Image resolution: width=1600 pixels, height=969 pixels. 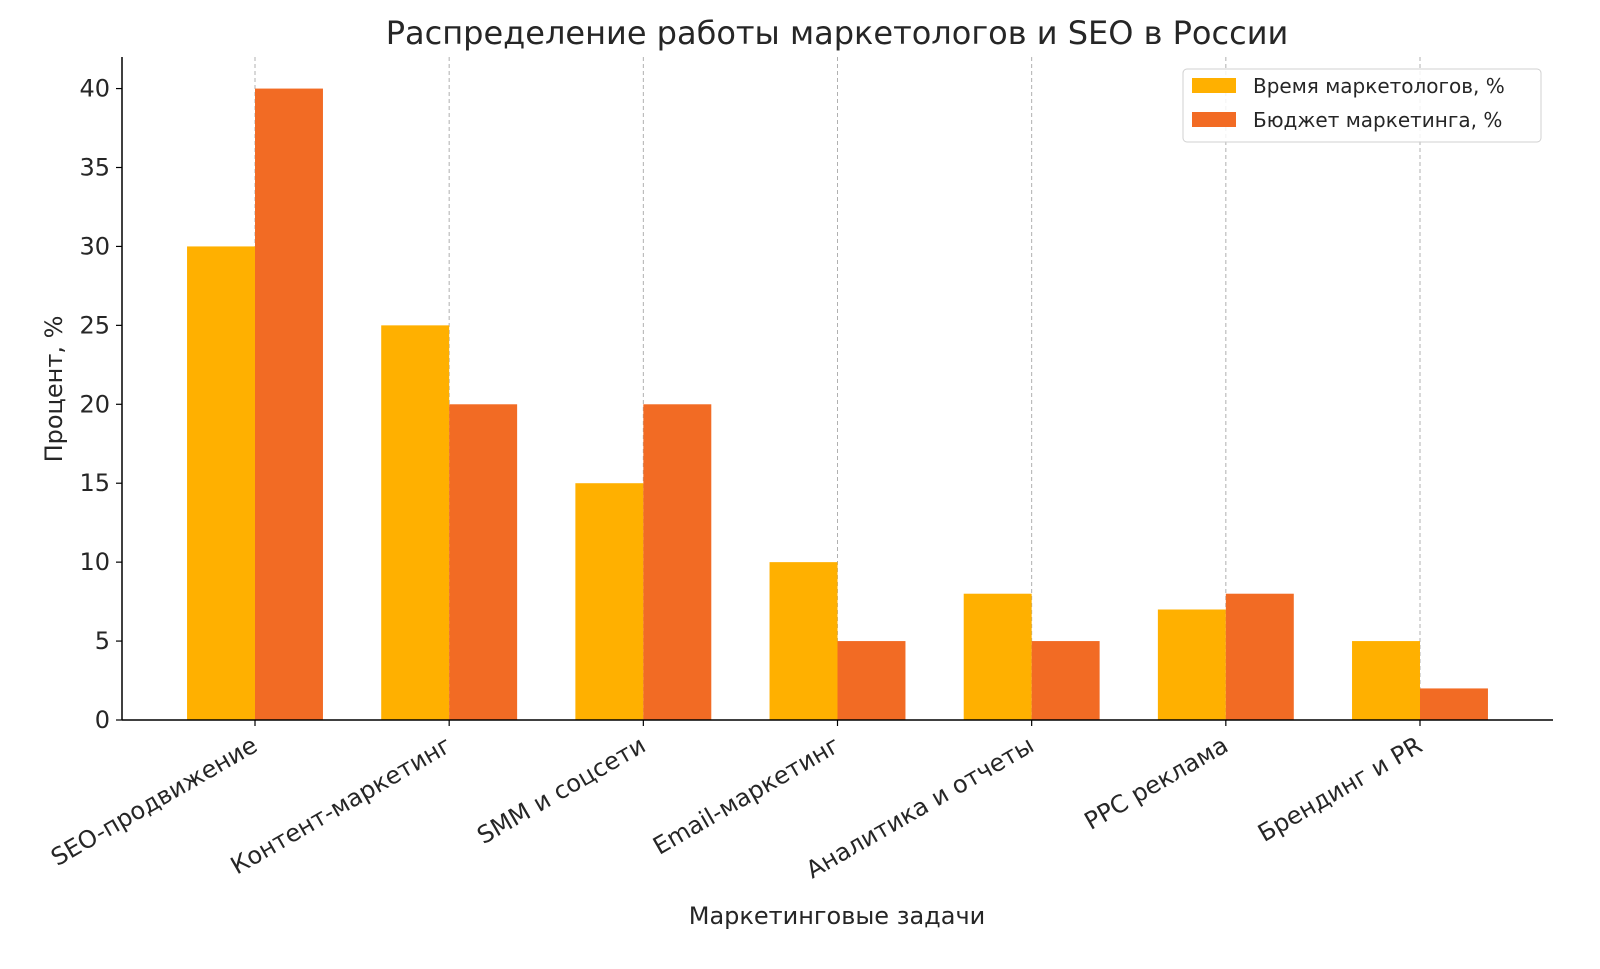 I want to click on x-tick-label: SMM и соцсети, so click(x=561, y=790).